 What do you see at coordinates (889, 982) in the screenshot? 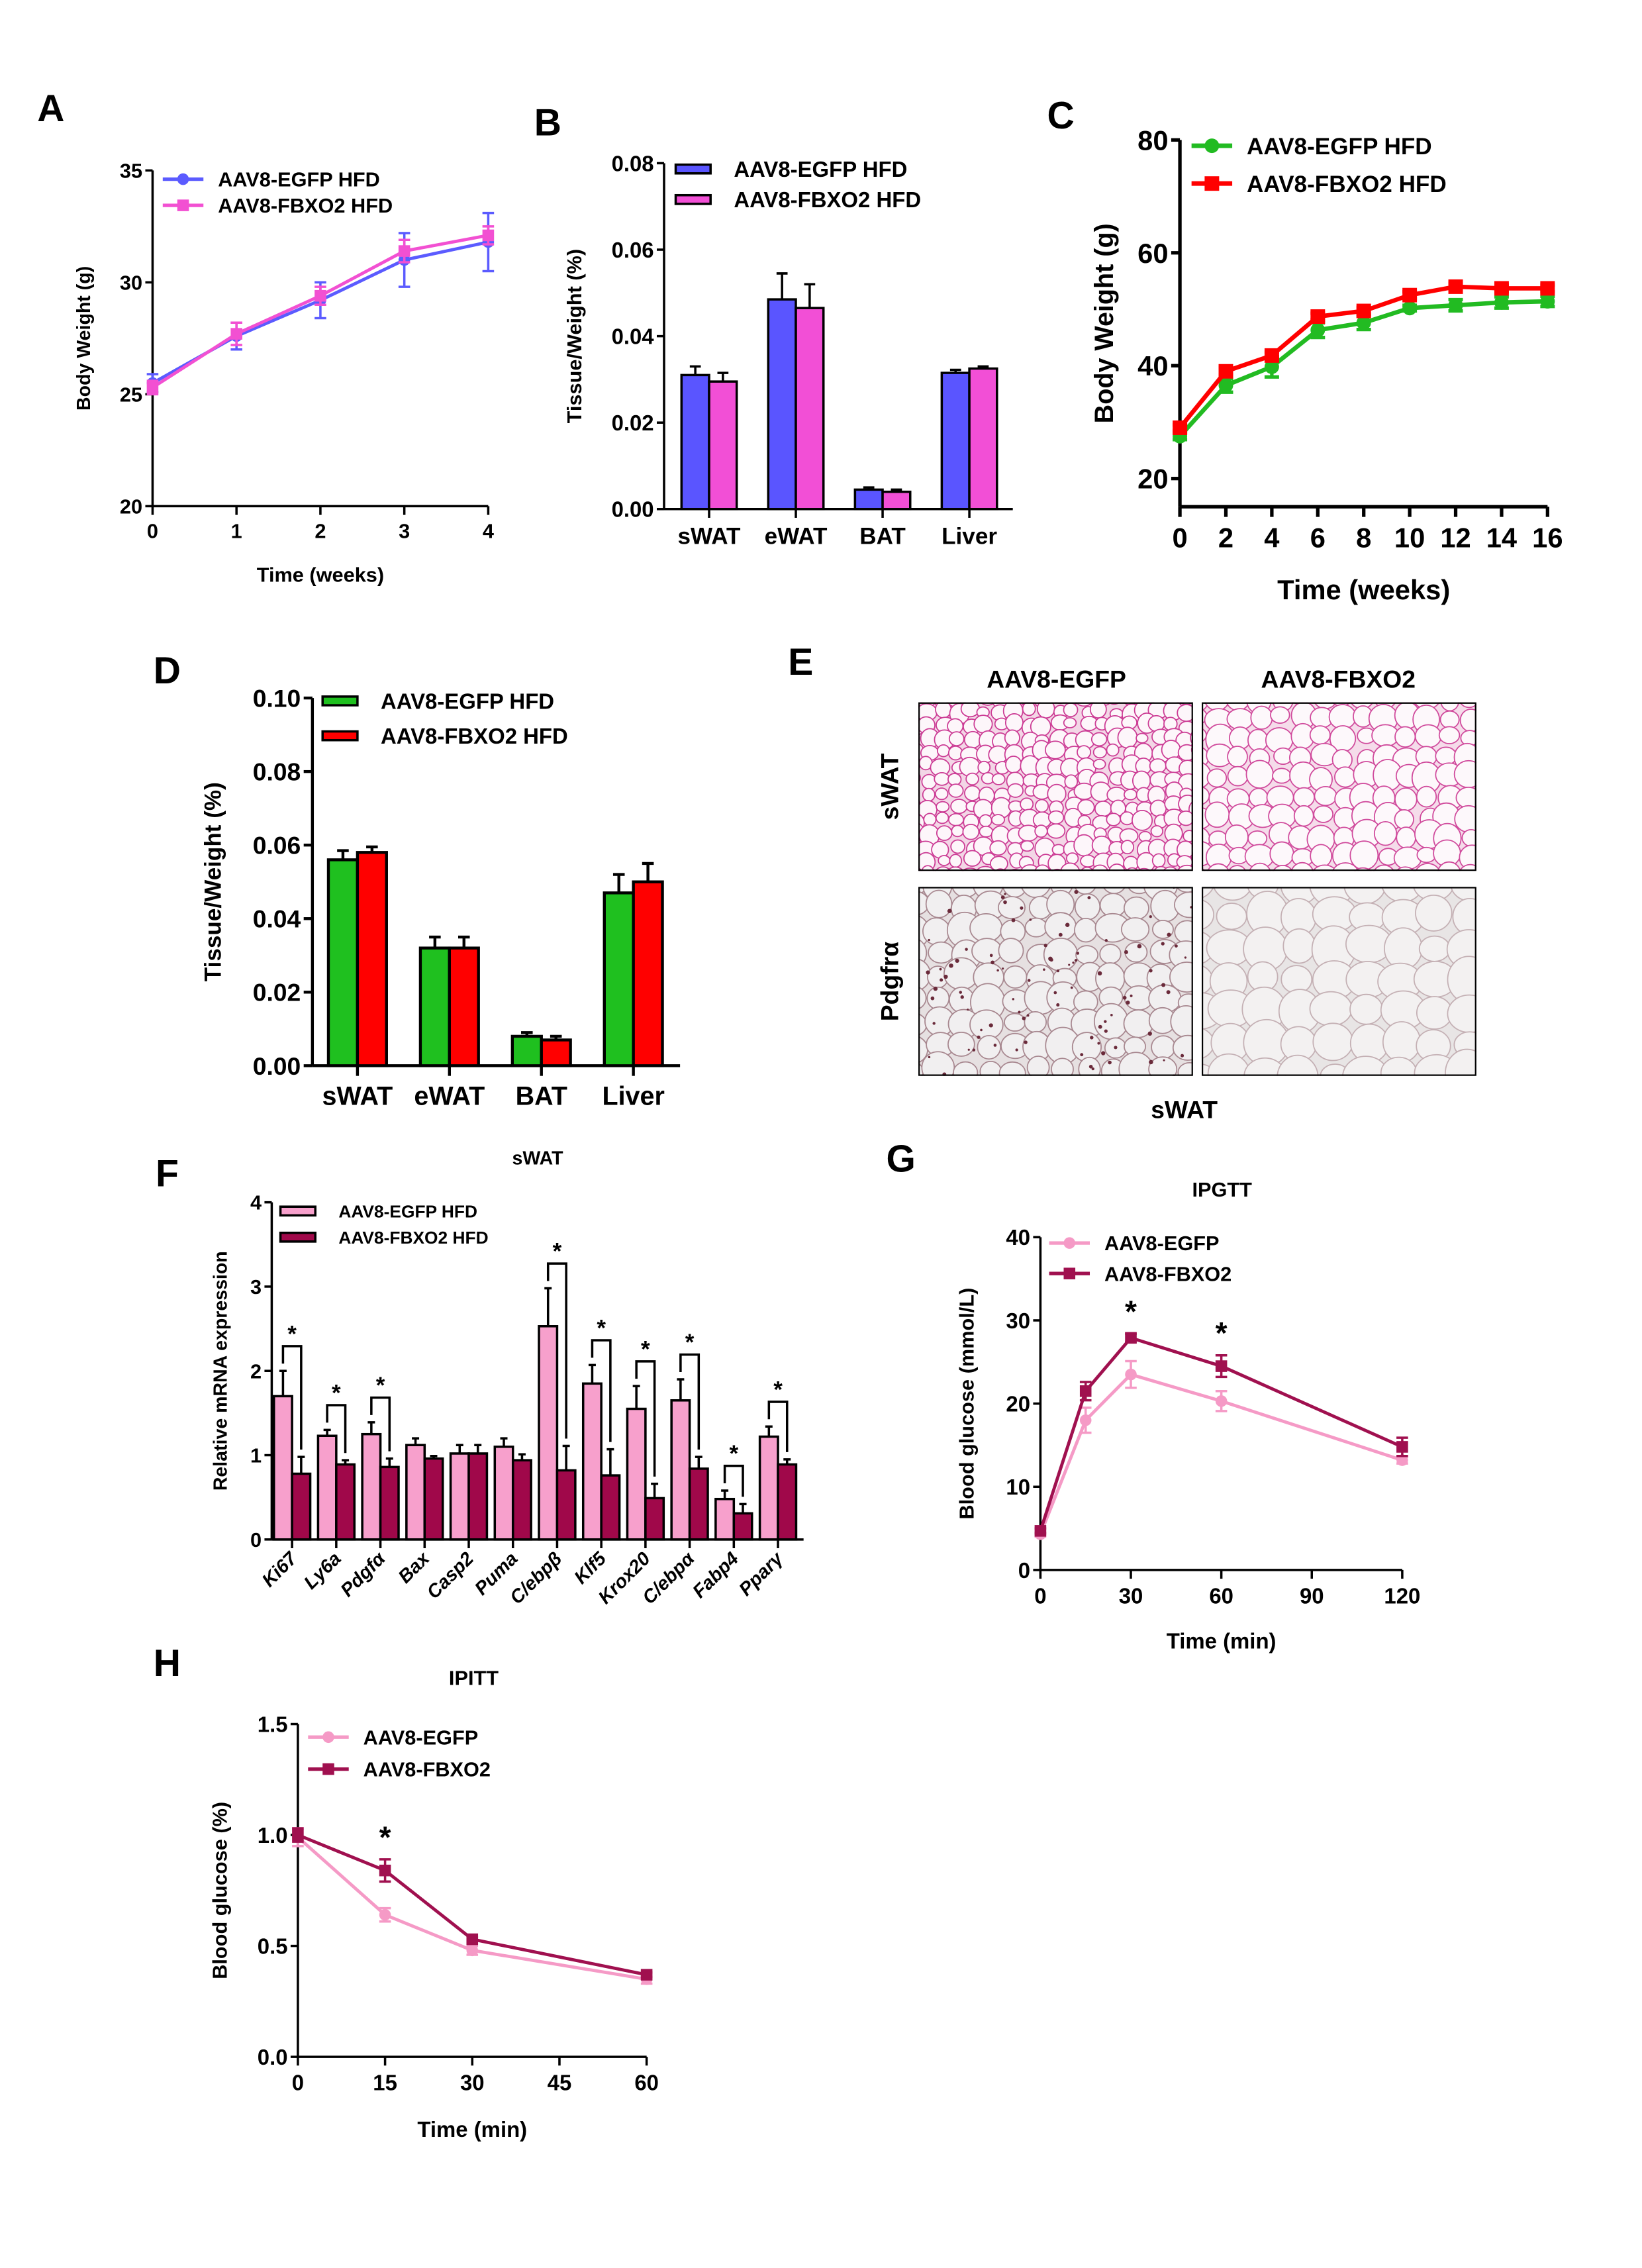
I see `row-label-pdgfra: Pdgfrα` at bounding box center [889, 982].